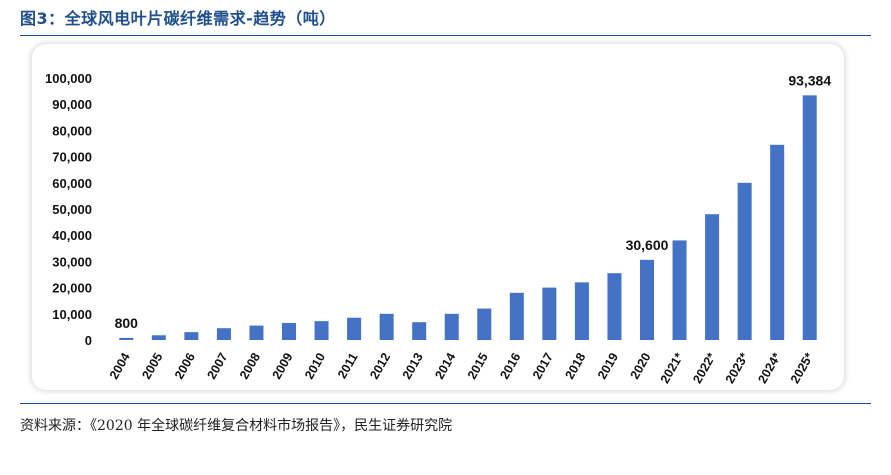 The width and height of the screenshot is (891, 475). I want to click on x-tick-label: 2011, so click(348, 365).